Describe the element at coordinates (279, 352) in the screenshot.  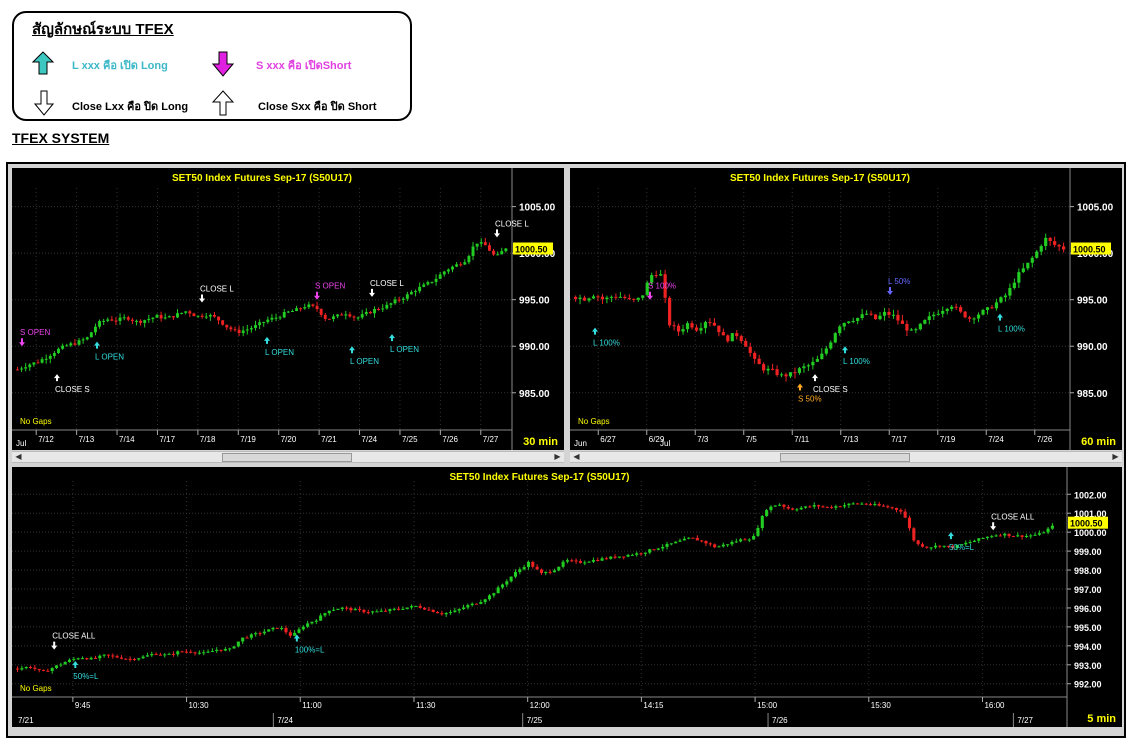
I see `signal-label: L OPEN` at that location.